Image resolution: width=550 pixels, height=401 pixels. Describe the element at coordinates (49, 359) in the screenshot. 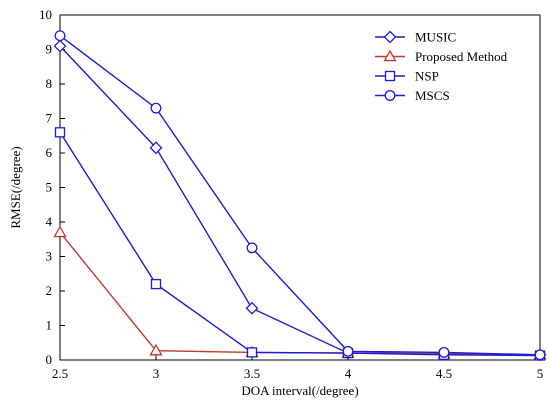

I see `y-tick-label: 0` at that location.